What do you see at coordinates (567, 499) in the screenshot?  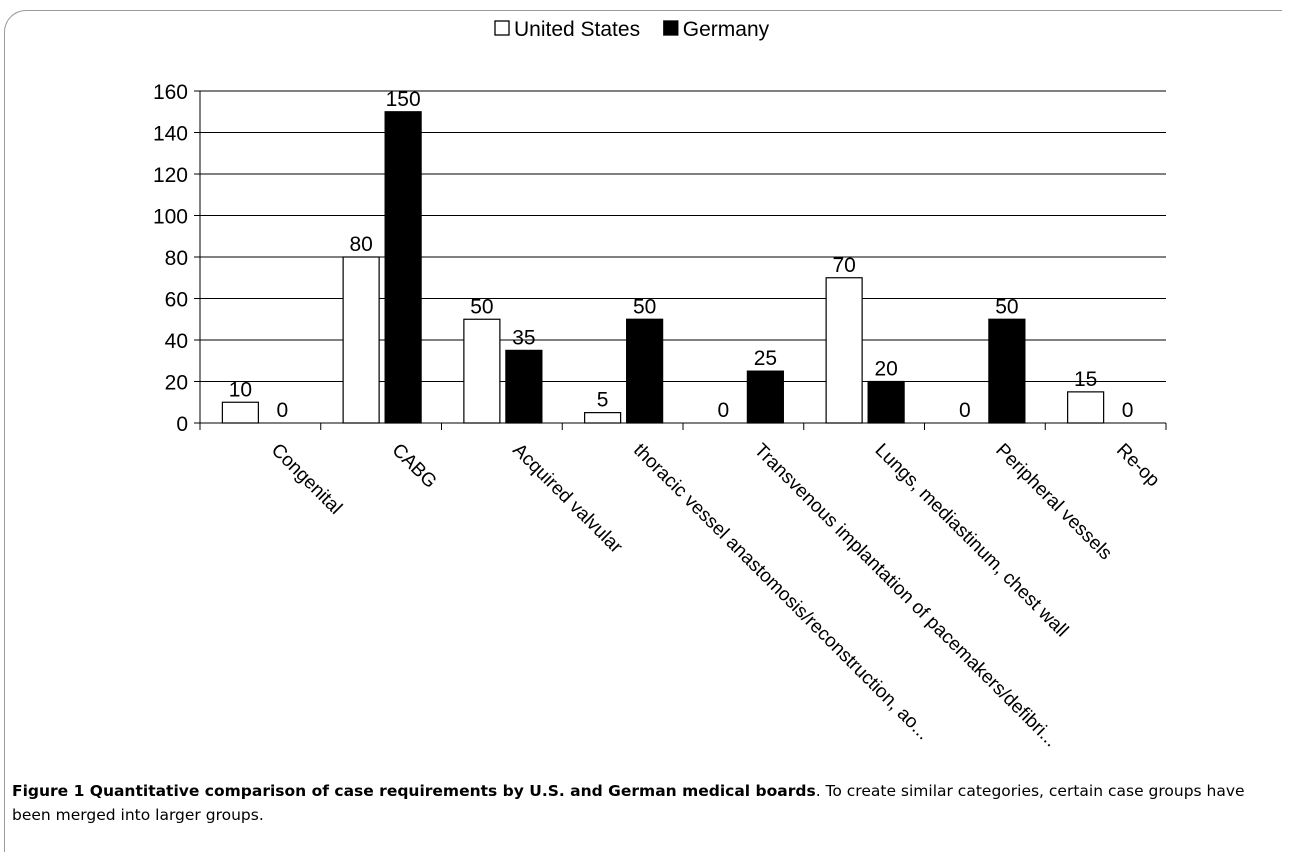 I see `x-tick-label: Acquired valvular` at bounding box center [567, 499].